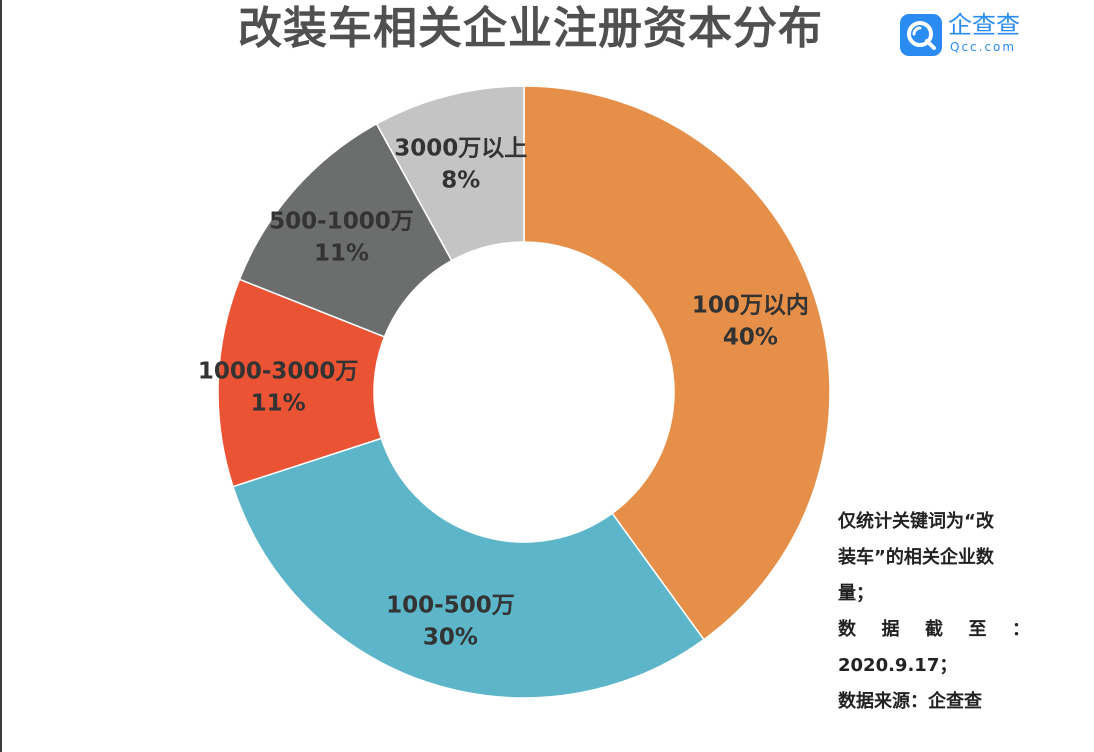  What do you see at coordinates (1, 376) in the screenshot?
I see `left-border-line` at bounding box center [1, 376].